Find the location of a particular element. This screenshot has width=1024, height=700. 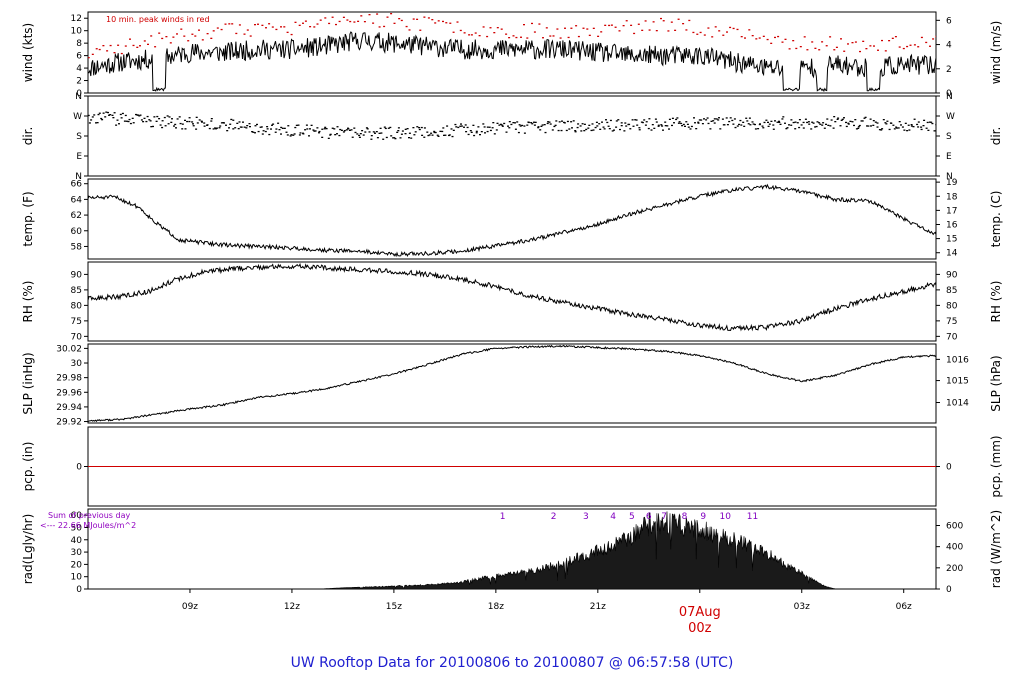

slp-plot-area is located at coordinates (512, 383).